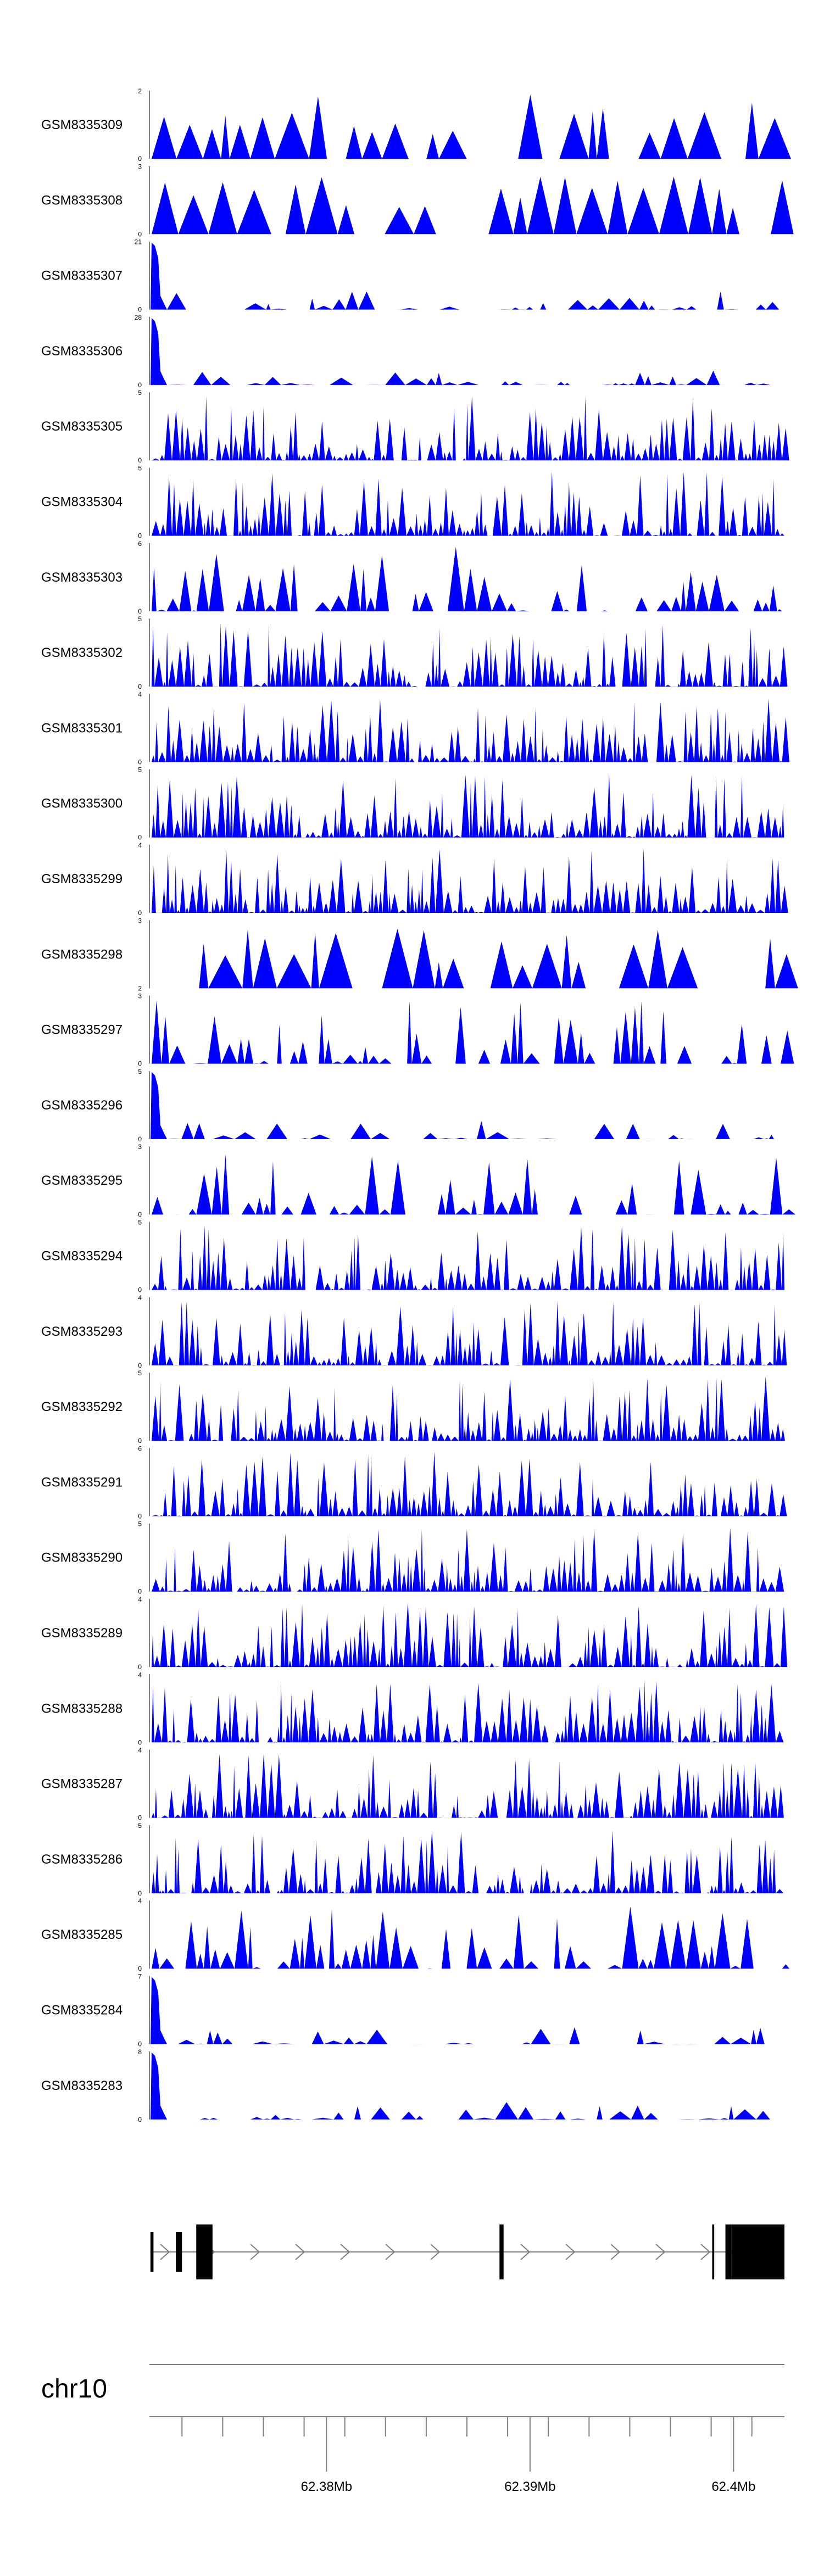 The width and height of the screenshot is (824, 2576). Describe the element at coordinates (82, 879) in the screenshot. I see `track-label: GSM8335299` at that location.